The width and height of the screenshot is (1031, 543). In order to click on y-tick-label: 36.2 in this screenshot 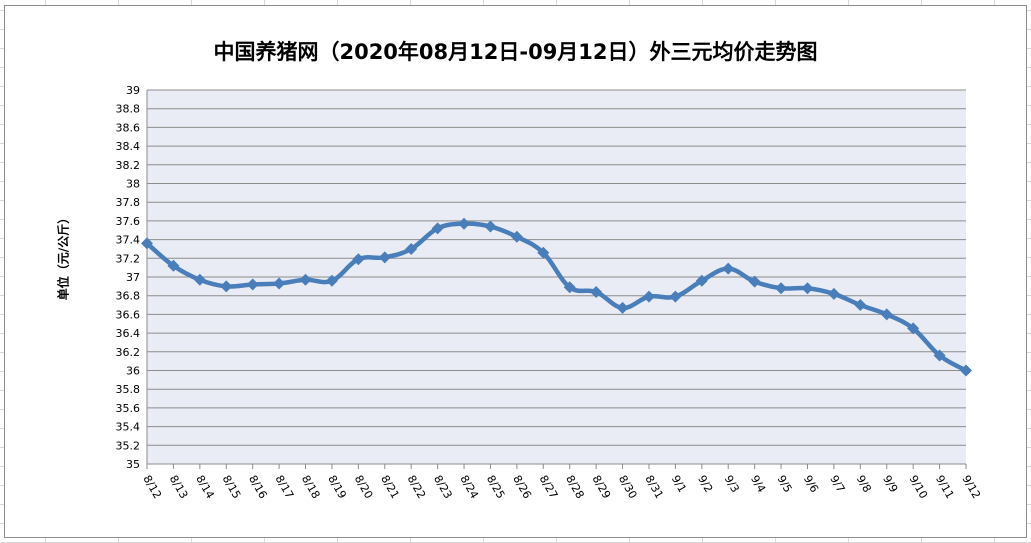, I will do `click(128, 352)`.